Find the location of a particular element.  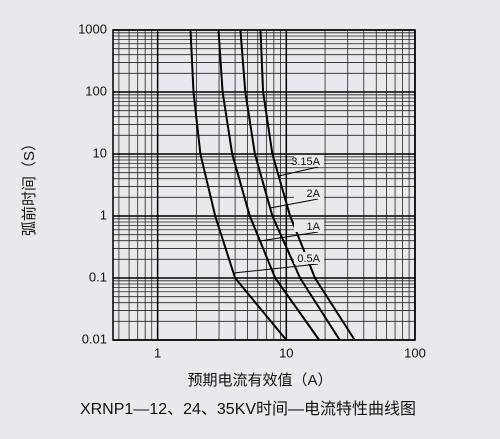

curve-label: 3.15A is located at coordinates (305, 162).